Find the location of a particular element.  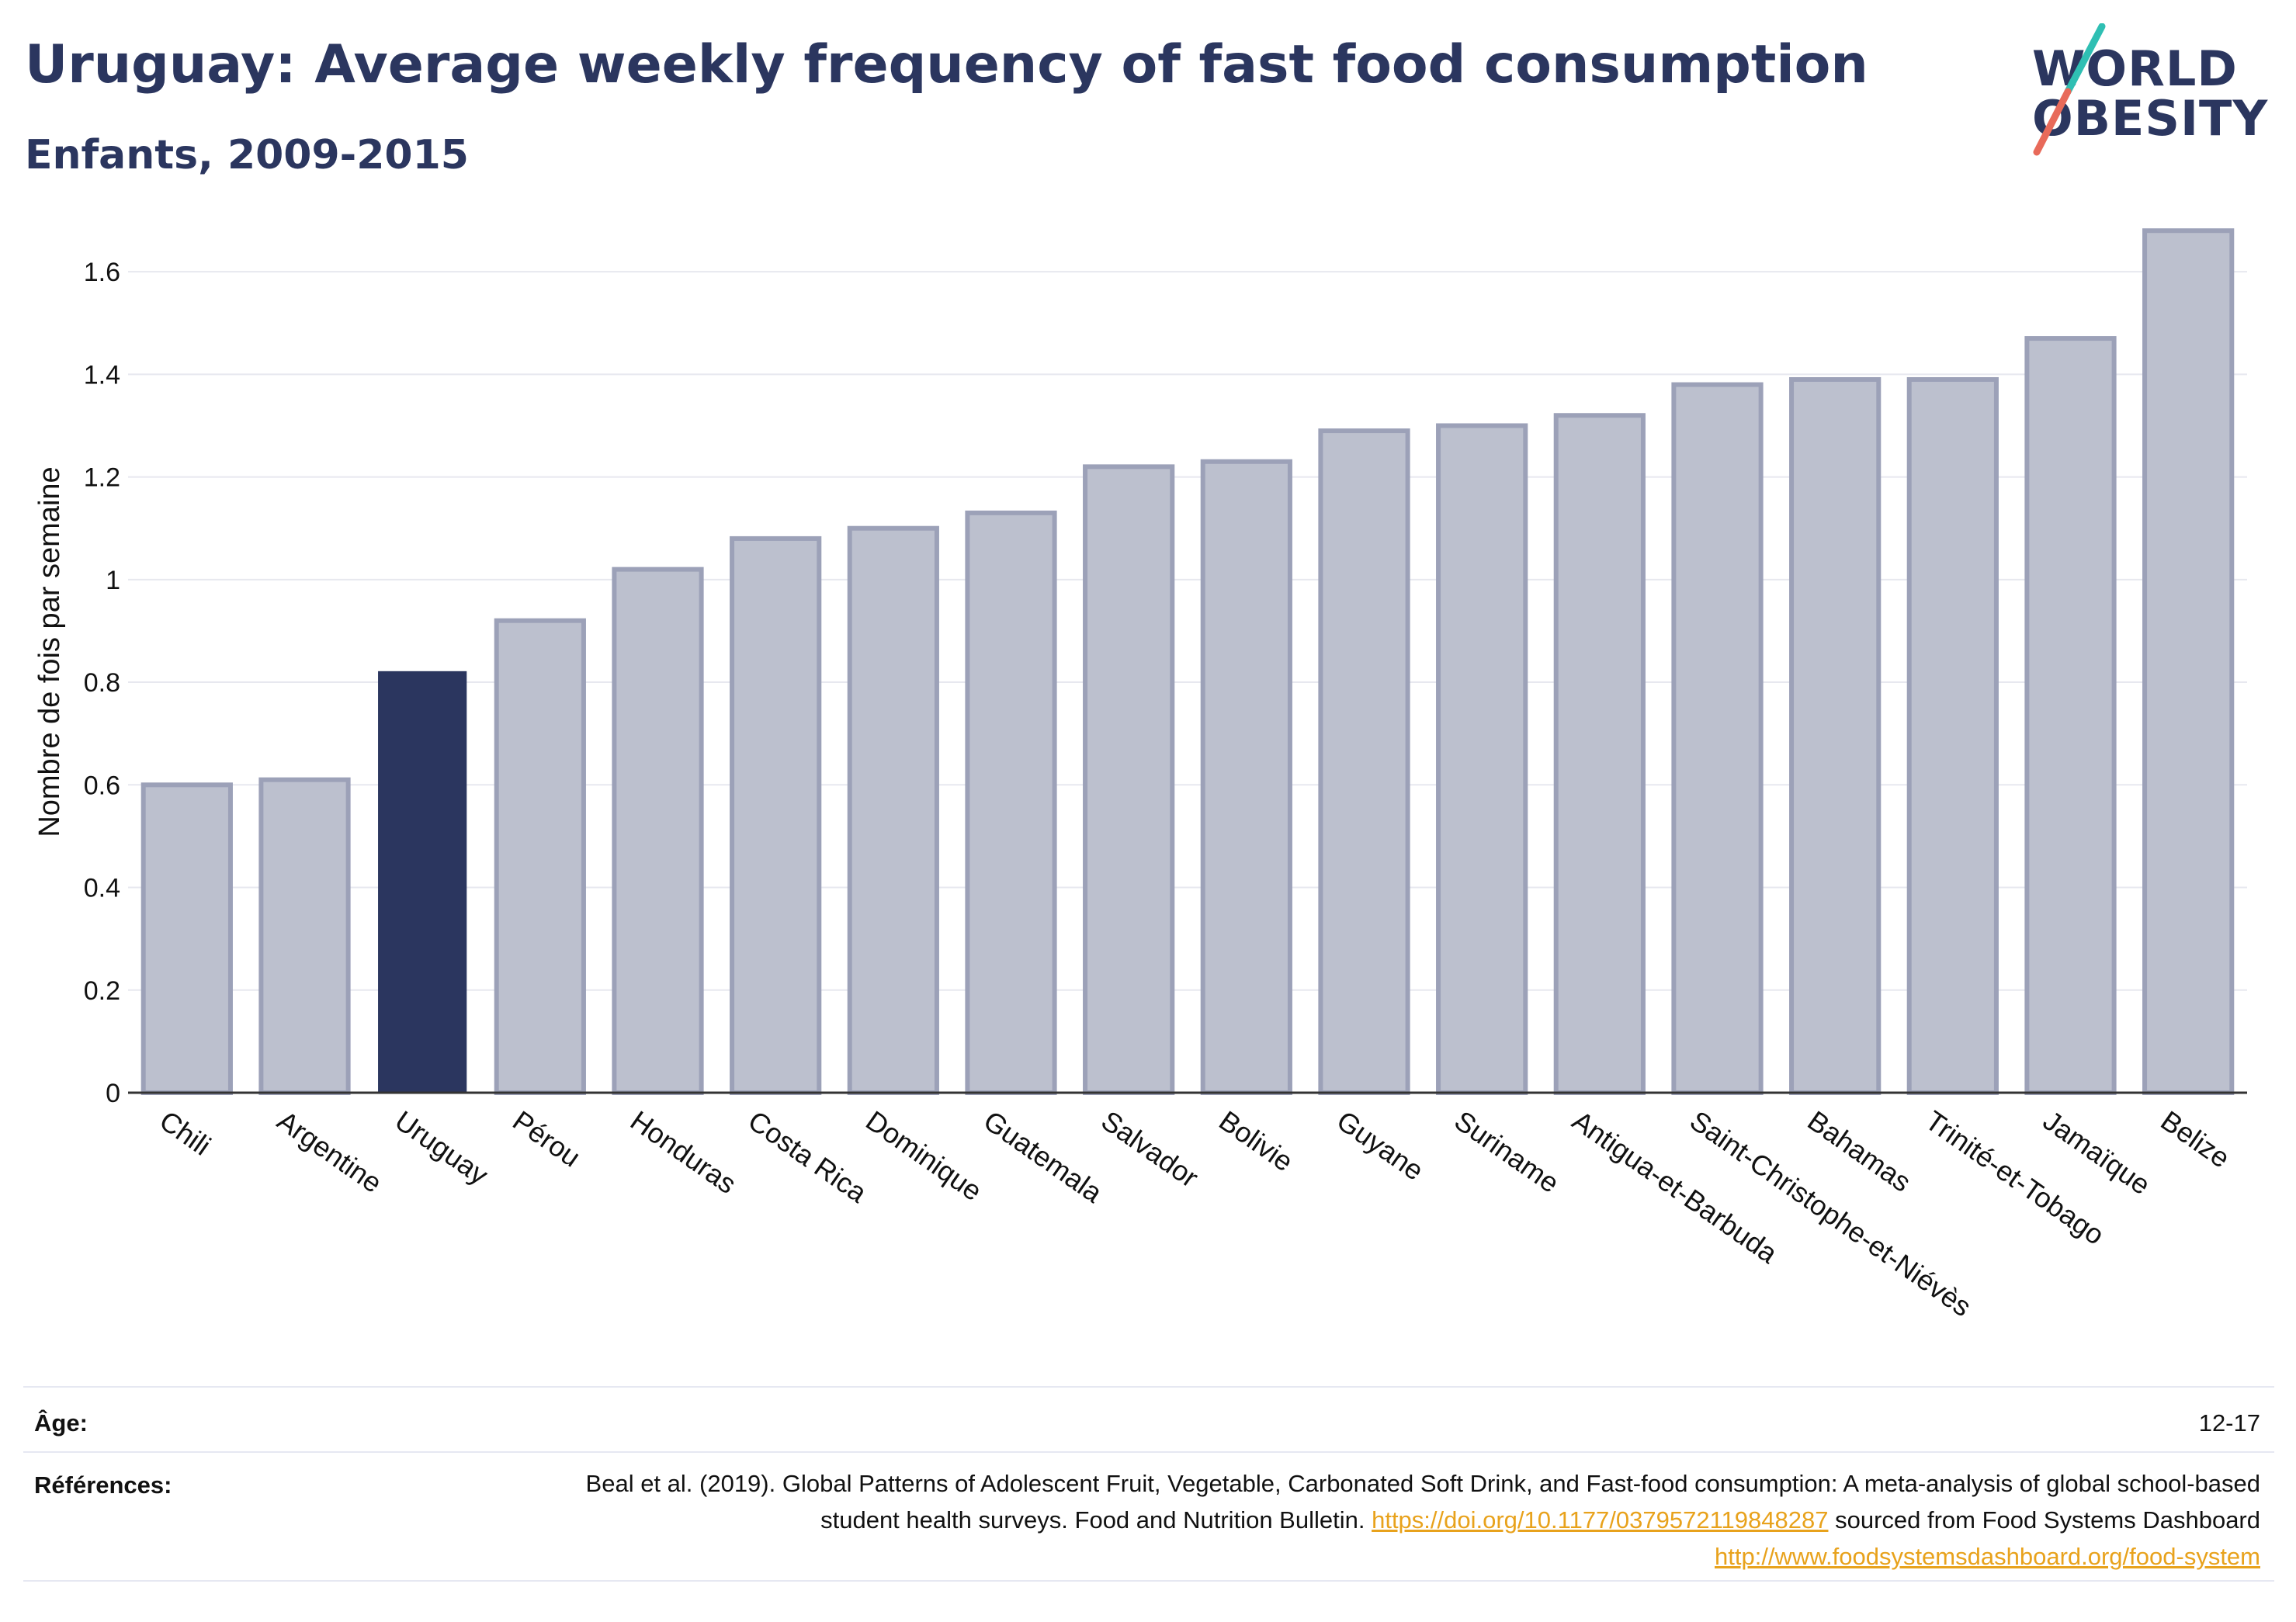

y-tick-label: 1.6 is located at coordinates (102, 272).